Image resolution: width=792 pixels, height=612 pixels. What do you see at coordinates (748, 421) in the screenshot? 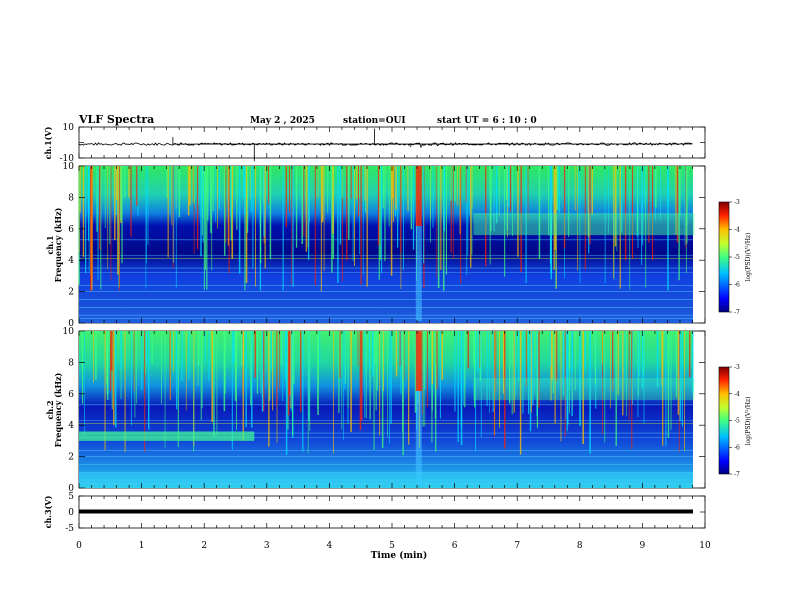
I see `ch2-colorbar-label: log(PSD)(V²/Hz)` at bounding box center [748, 421].